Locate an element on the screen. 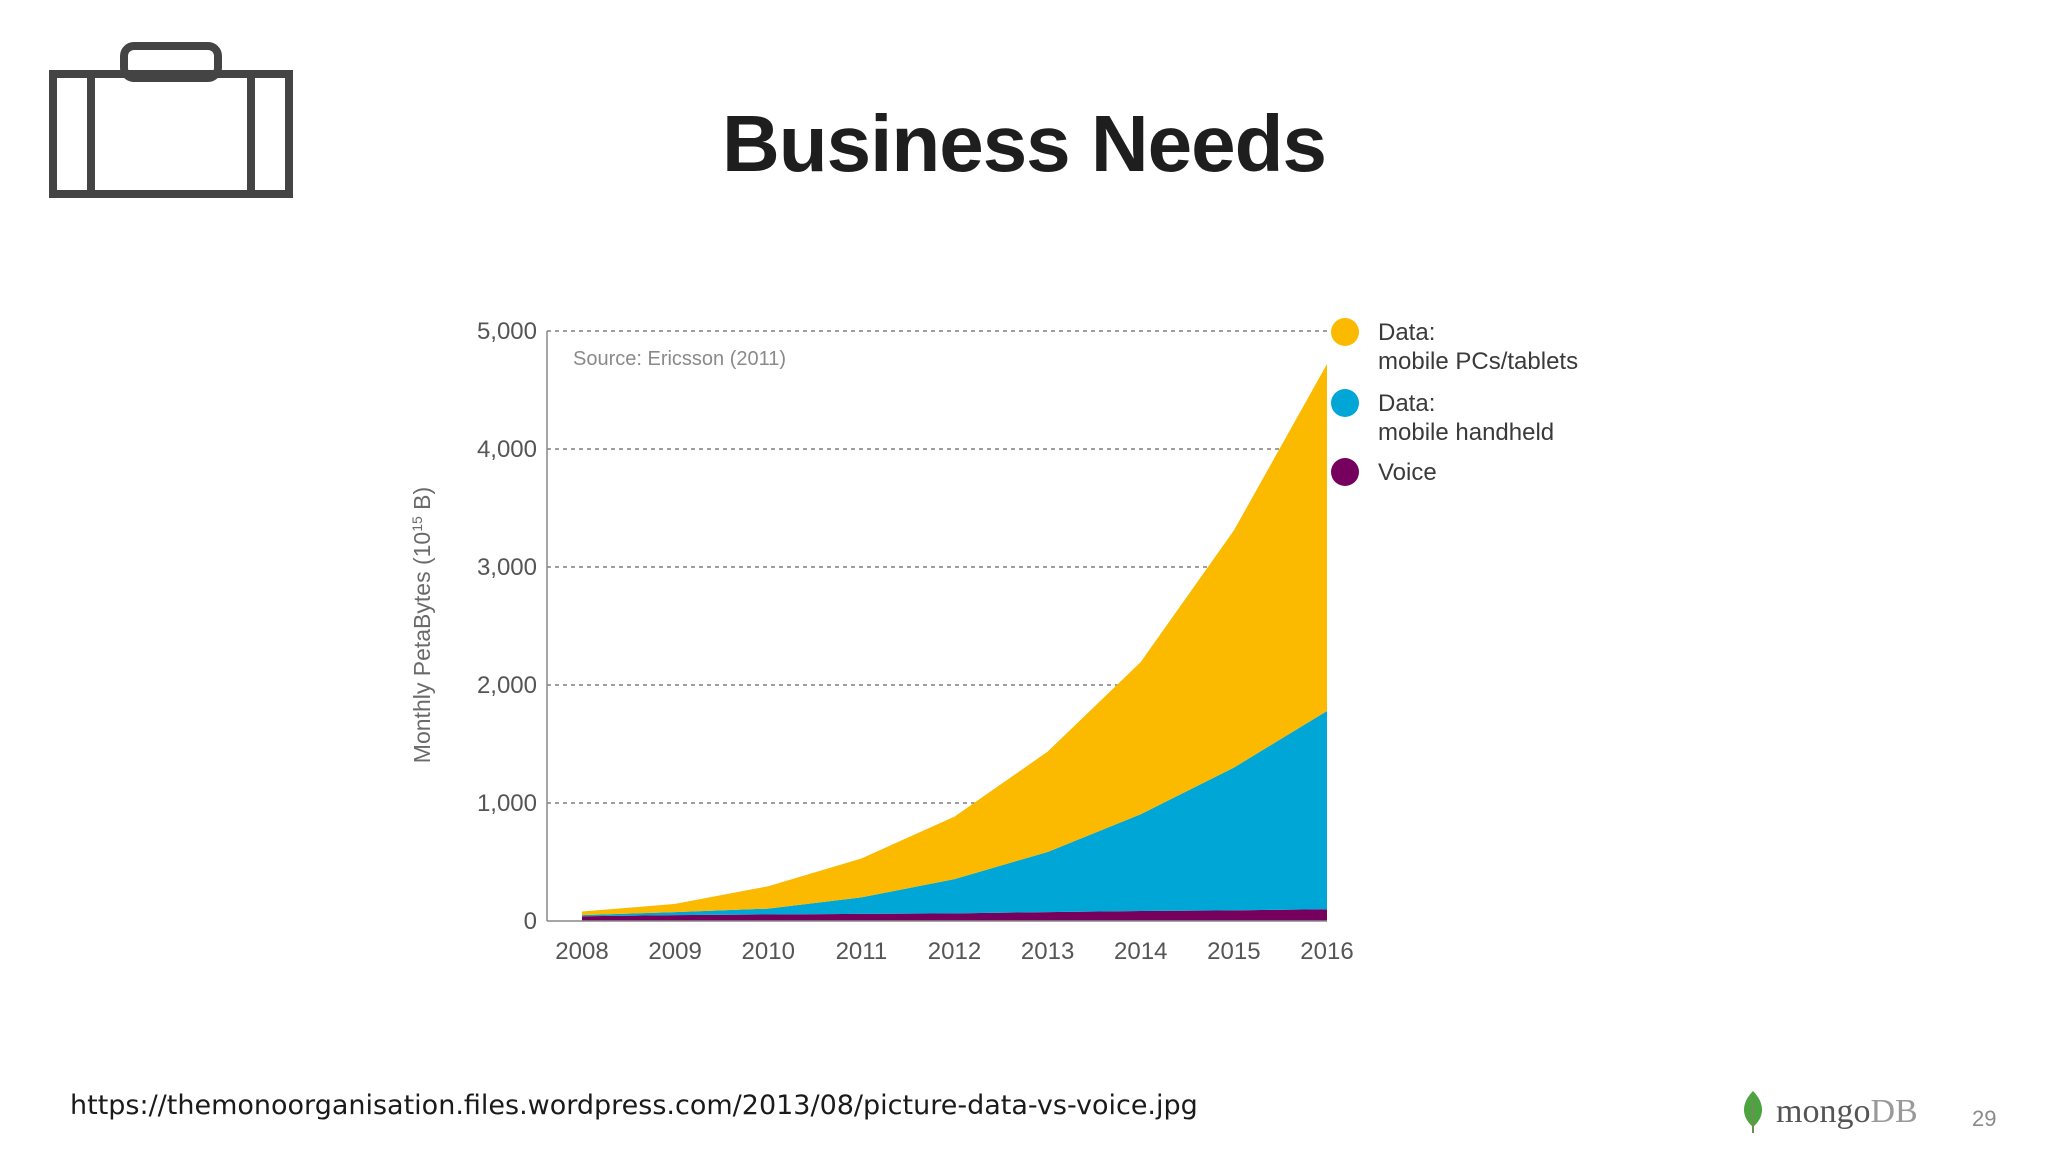 This screenshot has height=1152, width=2048. legend-label-1-line1: Data: is located at coordinates (1406, 403).